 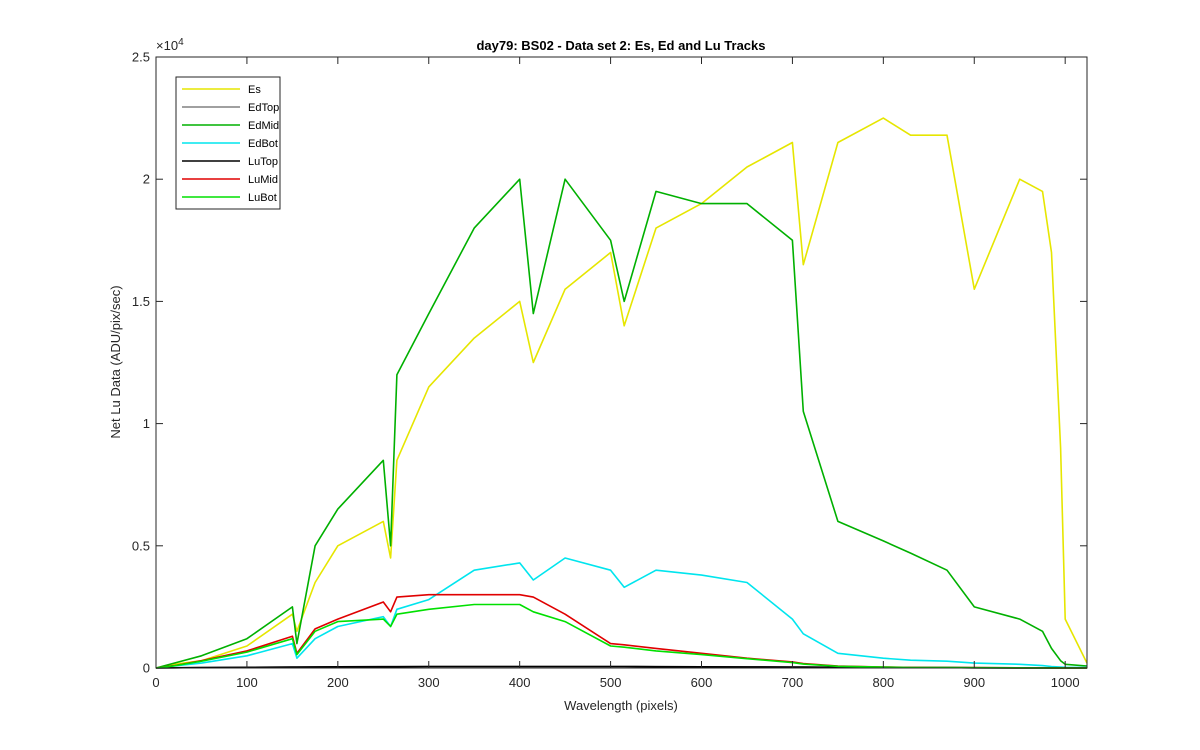 I want to click on x-tick-label: 300, so click(x=429, y=682).